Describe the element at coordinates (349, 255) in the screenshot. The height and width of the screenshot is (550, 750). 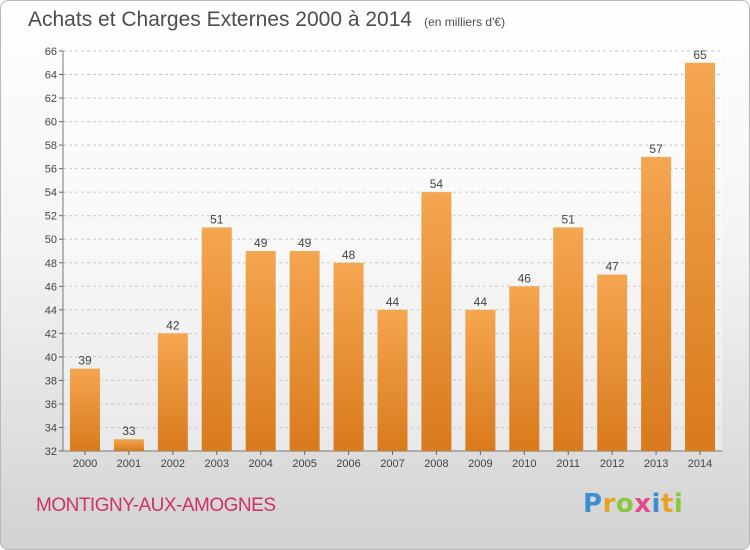
I see `bar-value-label: 48` at that location.